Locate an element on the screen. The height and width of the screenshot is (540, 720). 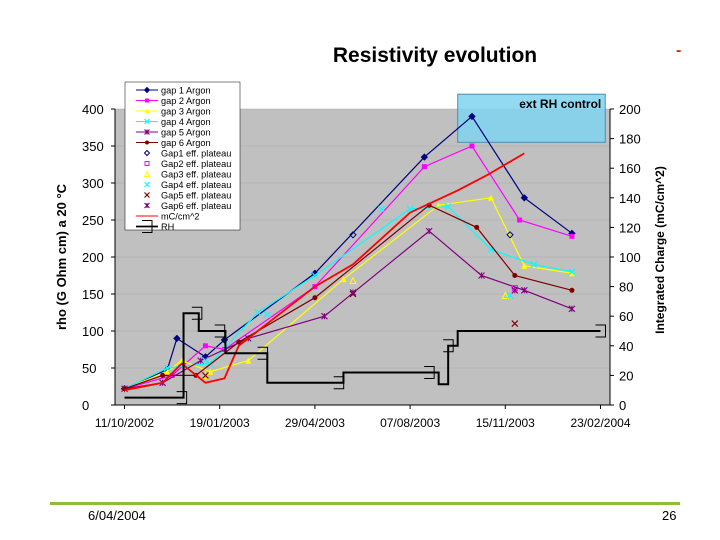
legend-item: Gap5 eff. plateau is located at coordinates (187, 196).